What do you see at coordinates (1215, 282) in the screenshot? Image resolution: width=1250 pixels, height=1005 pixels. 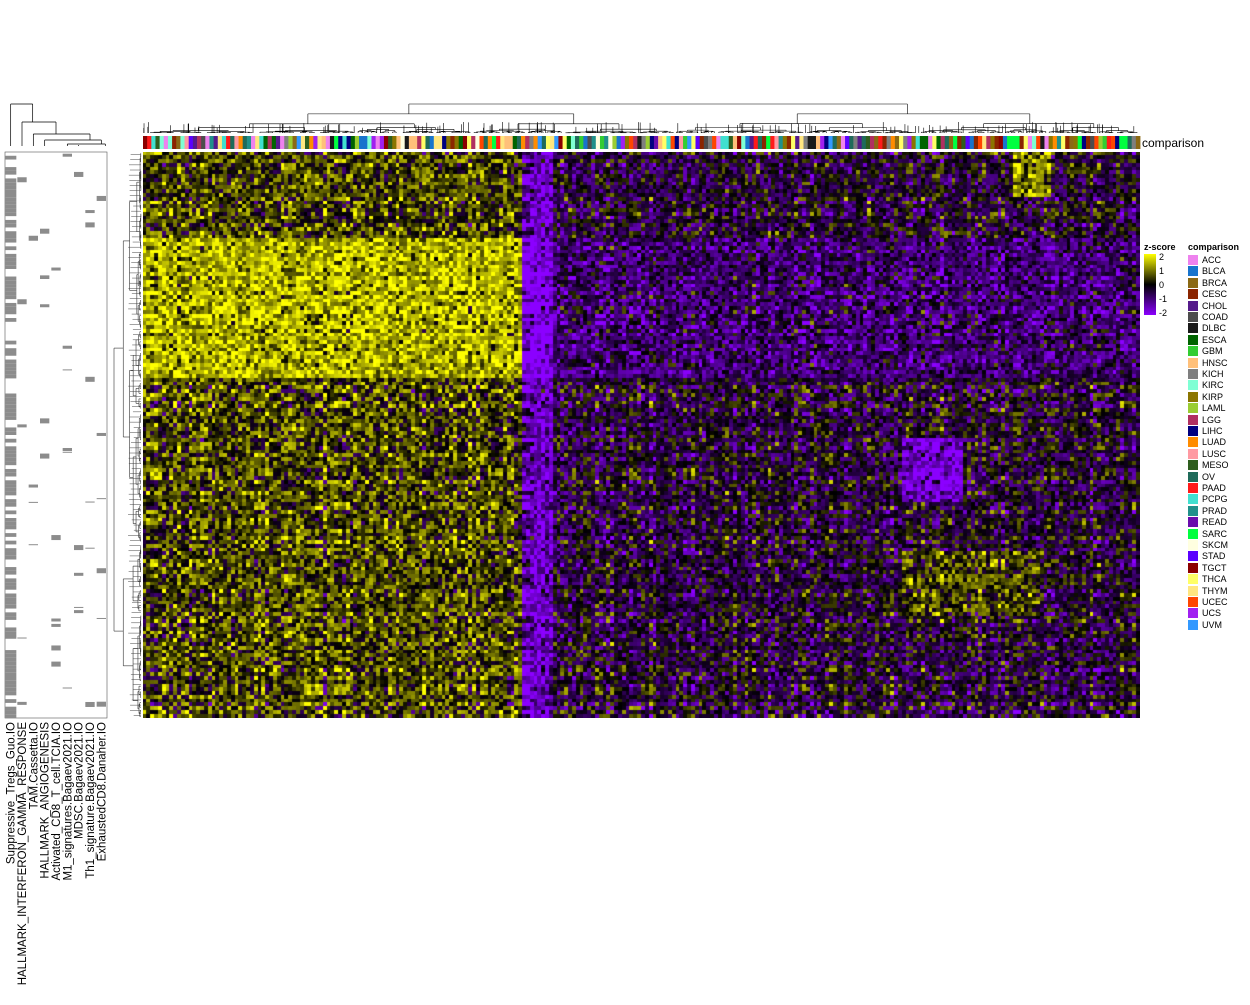 I see `legend-label: BRCA` at bounding box center [1215, 282].